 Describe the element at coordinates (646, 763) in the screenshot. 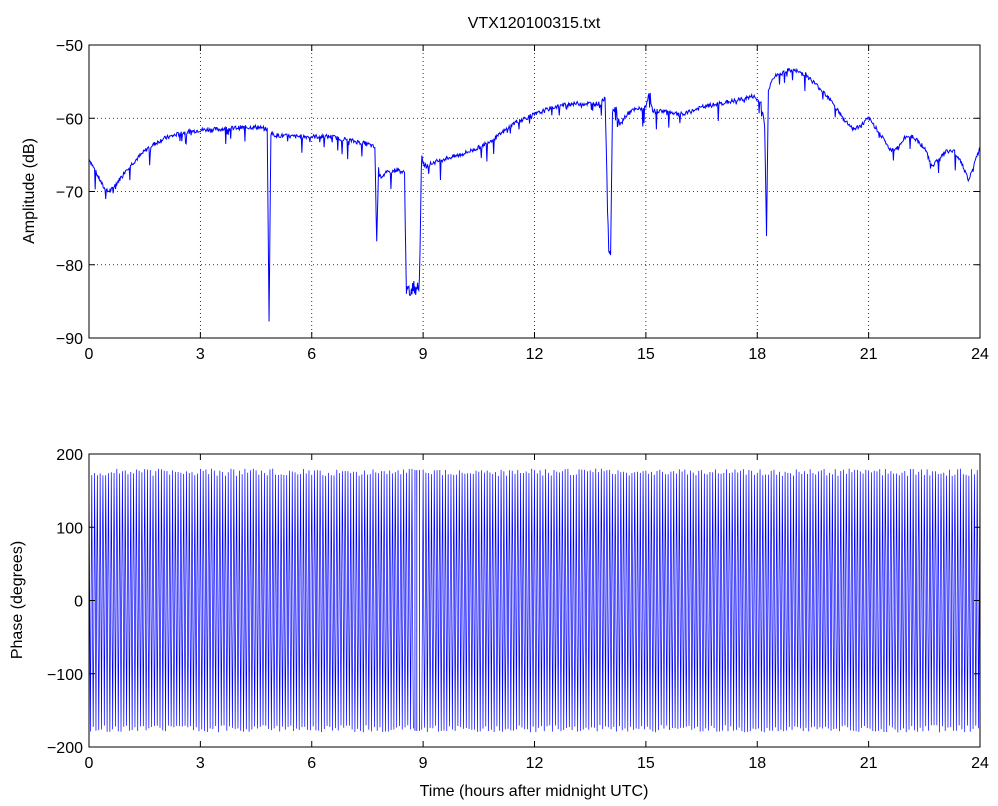

I see `phase-x-tick-label: 15` at that location.